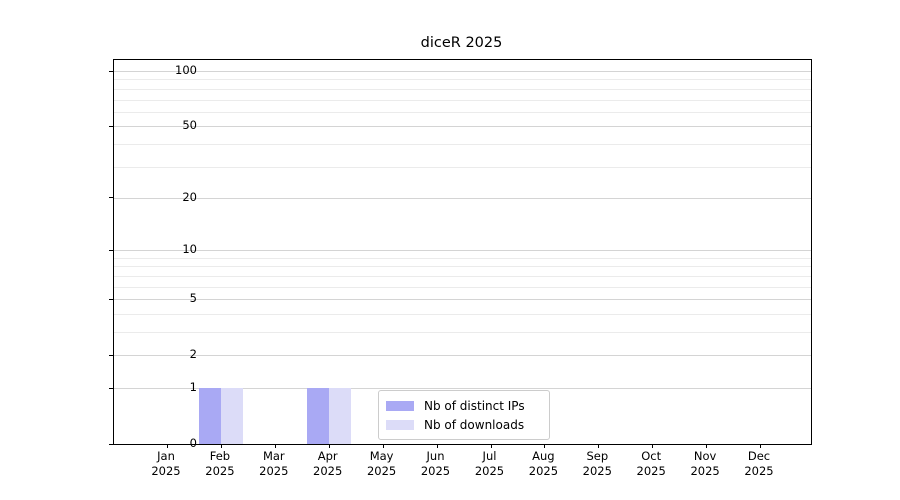 This screenshot has height=500, width=900. Describe the element at coordinates (274, 463) in the screenshot. I see `x-tick-label: Mar 2025` at that location.